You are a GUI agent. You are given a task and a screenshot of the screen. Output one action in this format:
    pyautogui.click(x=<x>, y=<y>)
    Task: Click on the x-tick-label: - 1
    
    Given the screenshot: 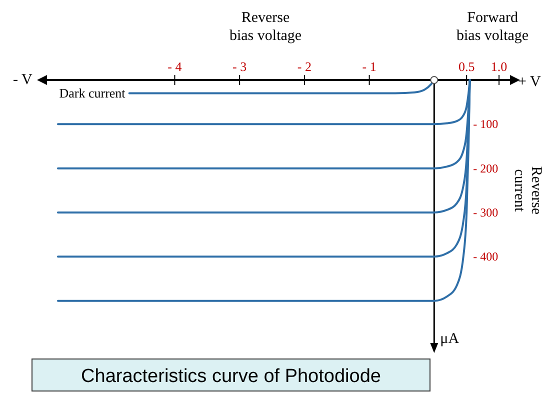 What is the action you would take?
    pyautogui.click(x=369, y=66)
    